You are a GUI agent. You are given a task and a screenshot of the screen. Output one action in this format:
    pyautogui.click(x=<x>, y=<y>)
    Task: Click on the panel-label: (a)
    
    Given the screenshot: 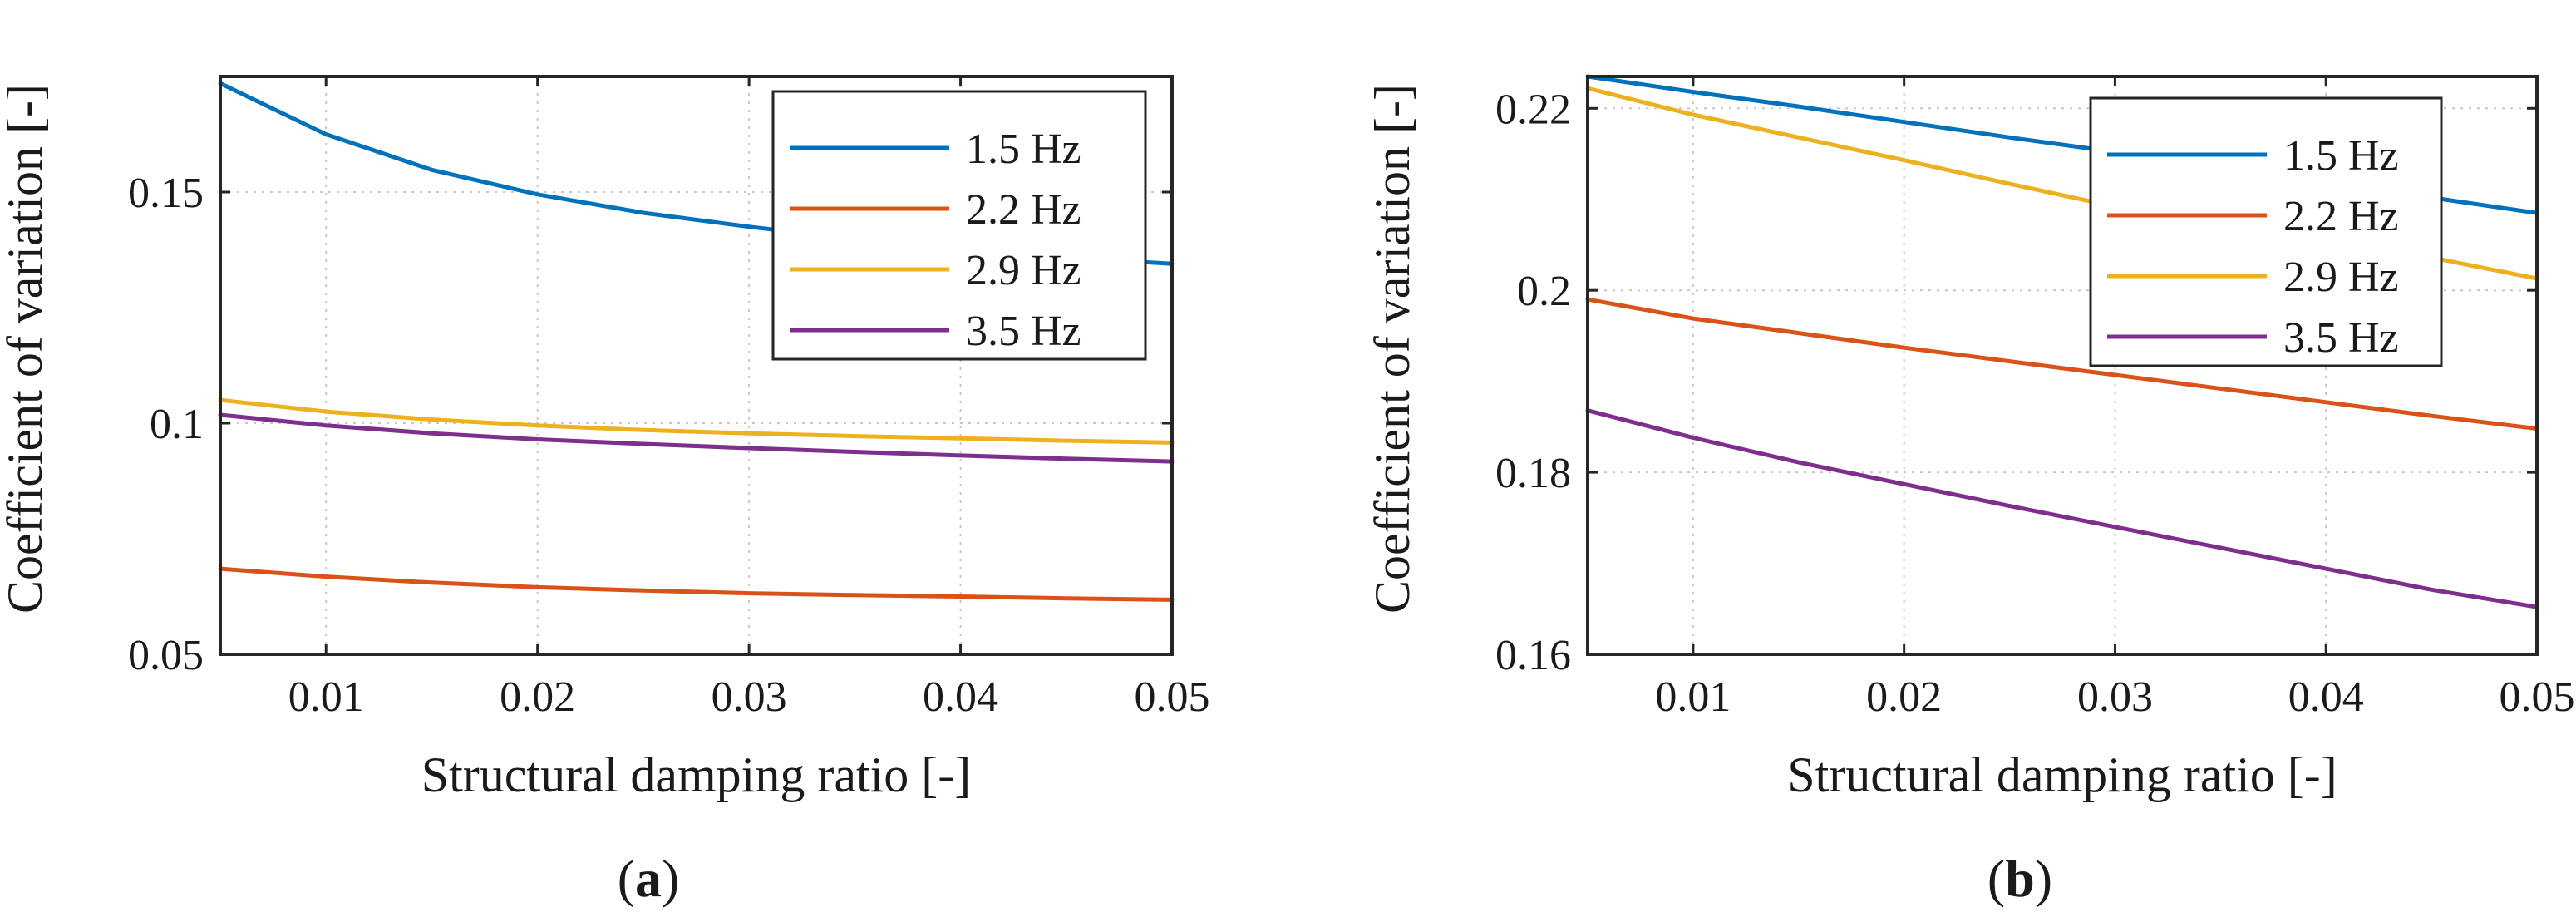 What is the action you would take?
    pyautogui.click(x=649, y=878)
    